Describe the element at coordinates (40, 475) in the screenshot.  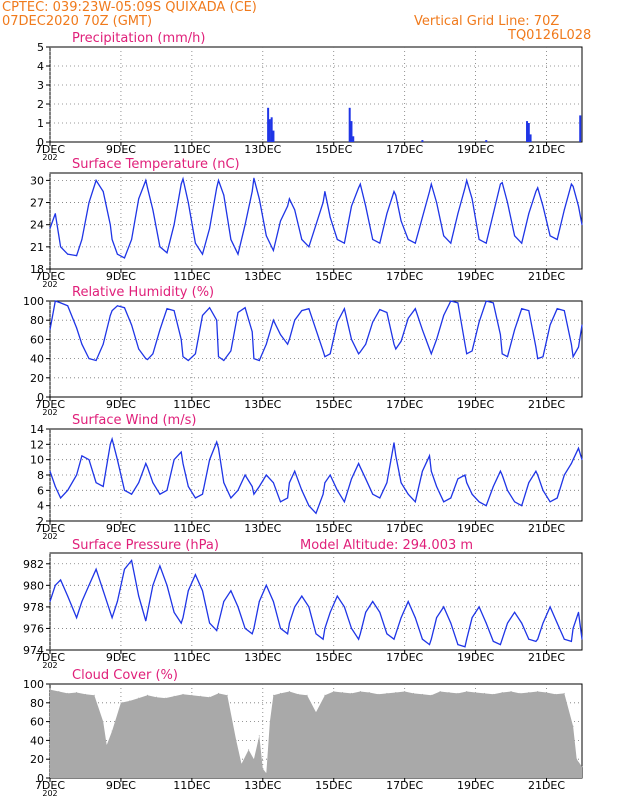
I see `y-tick-label: 8` at that location.